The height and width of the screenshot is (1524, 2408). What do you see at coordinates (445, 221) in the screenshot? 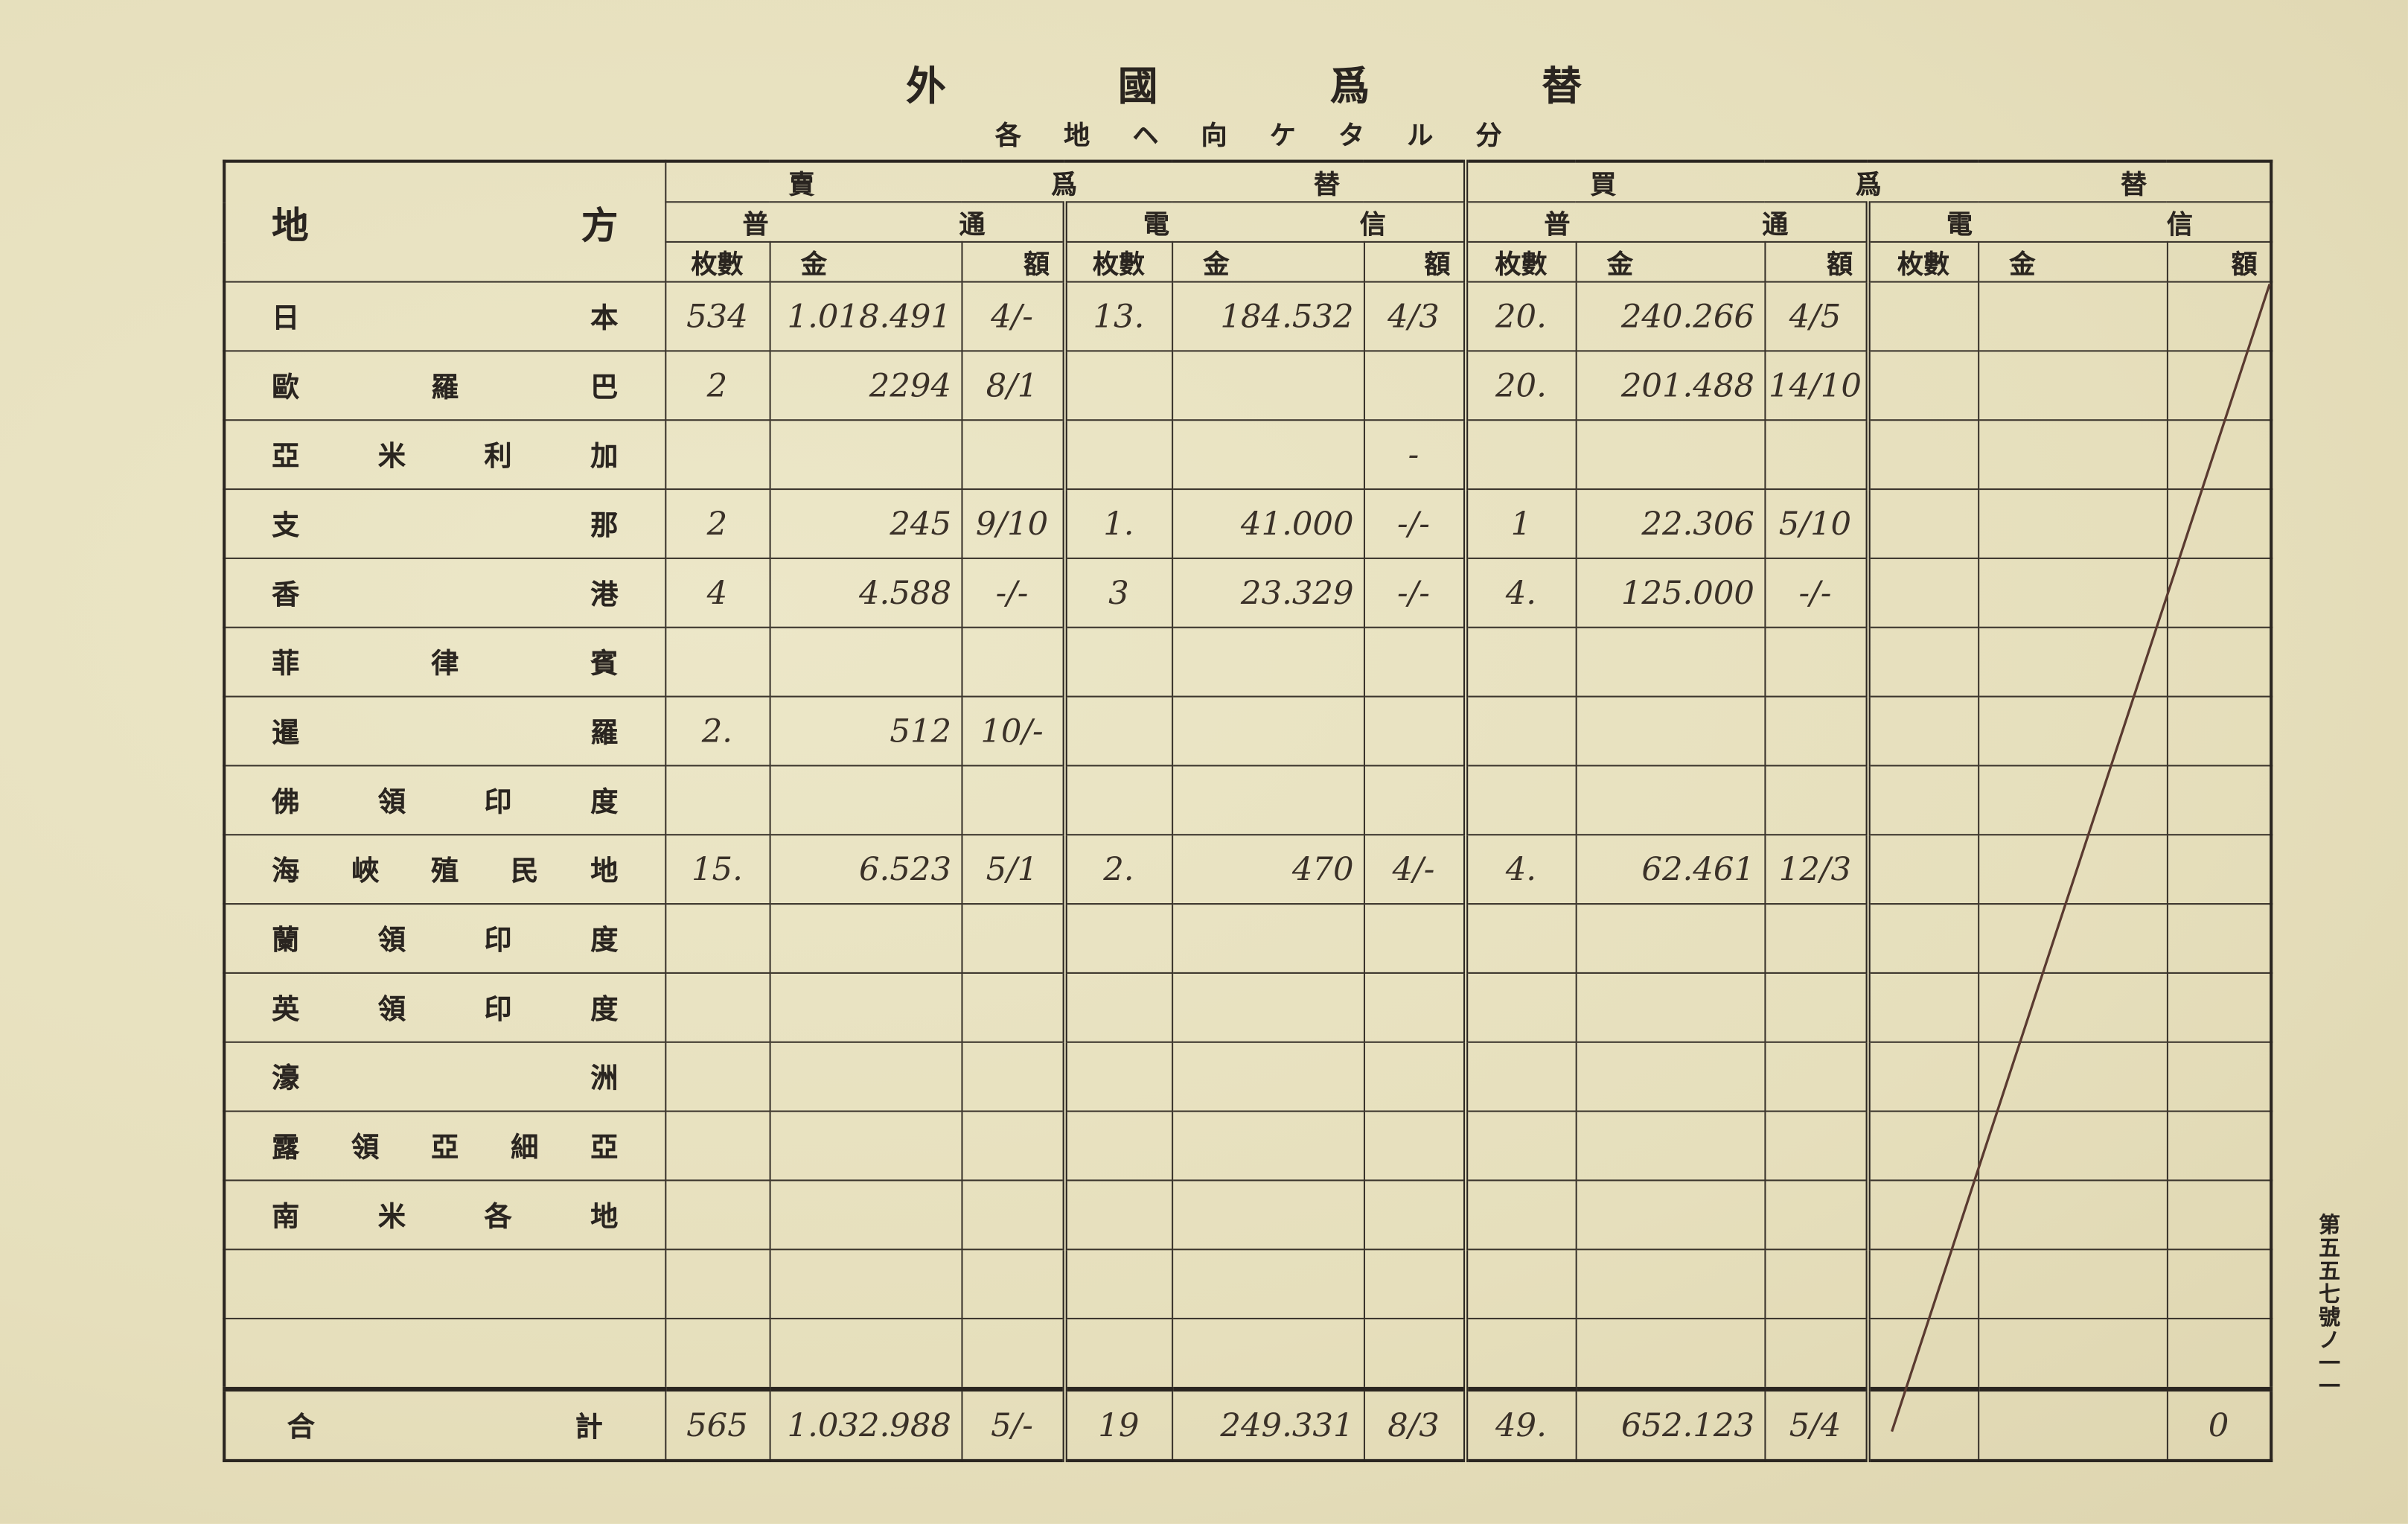
I see `region-header: 地方` at bounding box center [445, 221].